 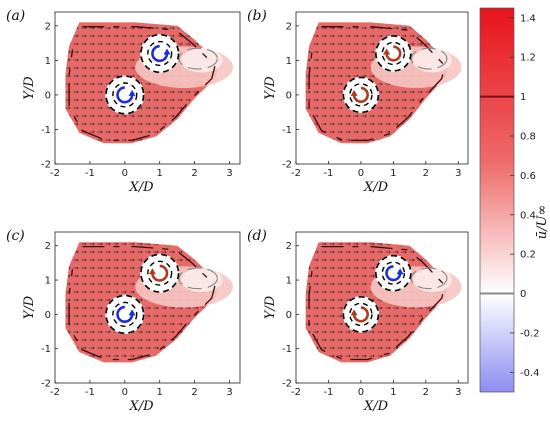 What do you see at coordinates (530, 333) in the screenshot?
I see `colorbar-tick-label: -0.2` at bounding box center [530, 333].